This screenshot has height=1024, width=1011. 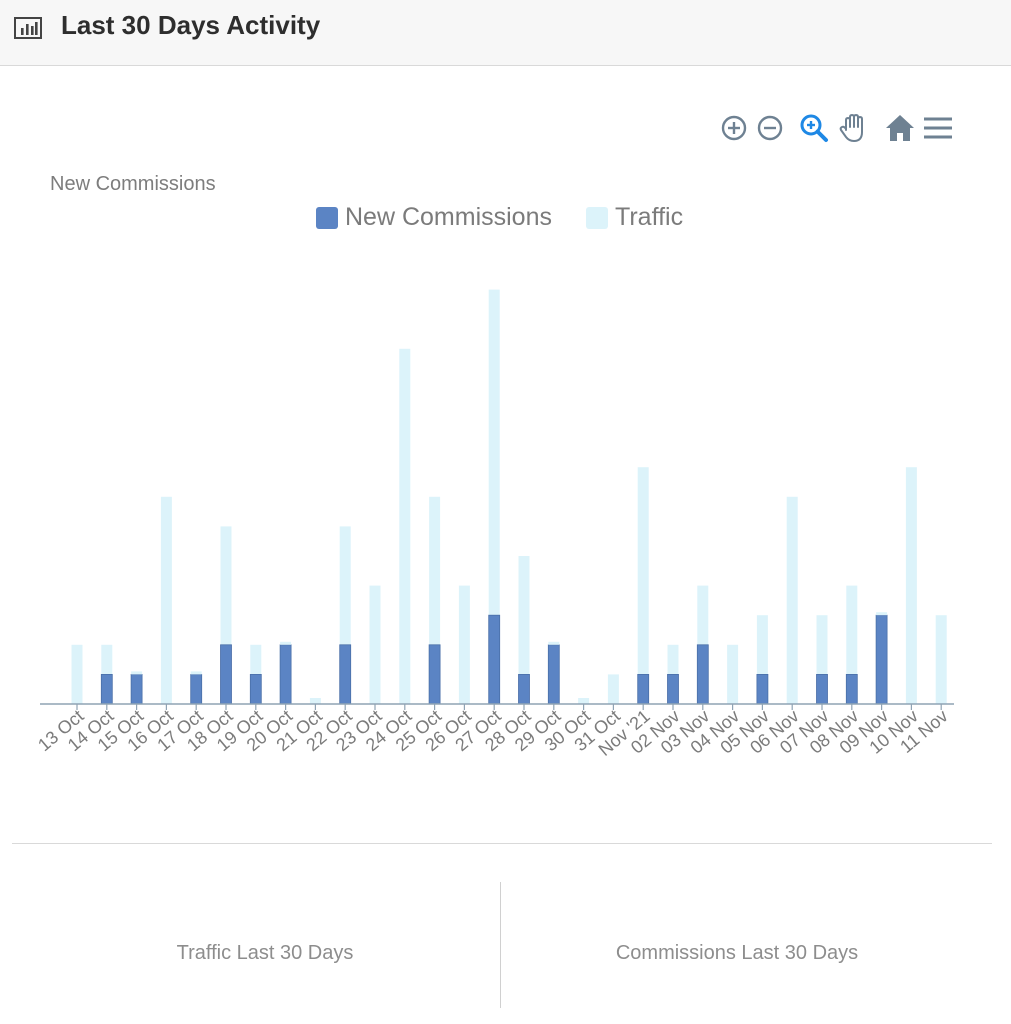 What do you see at coordinates (191, 25) in the screenshot?
I see `page-title: Last 30 Days Activity` at bounding box center [191, 25].